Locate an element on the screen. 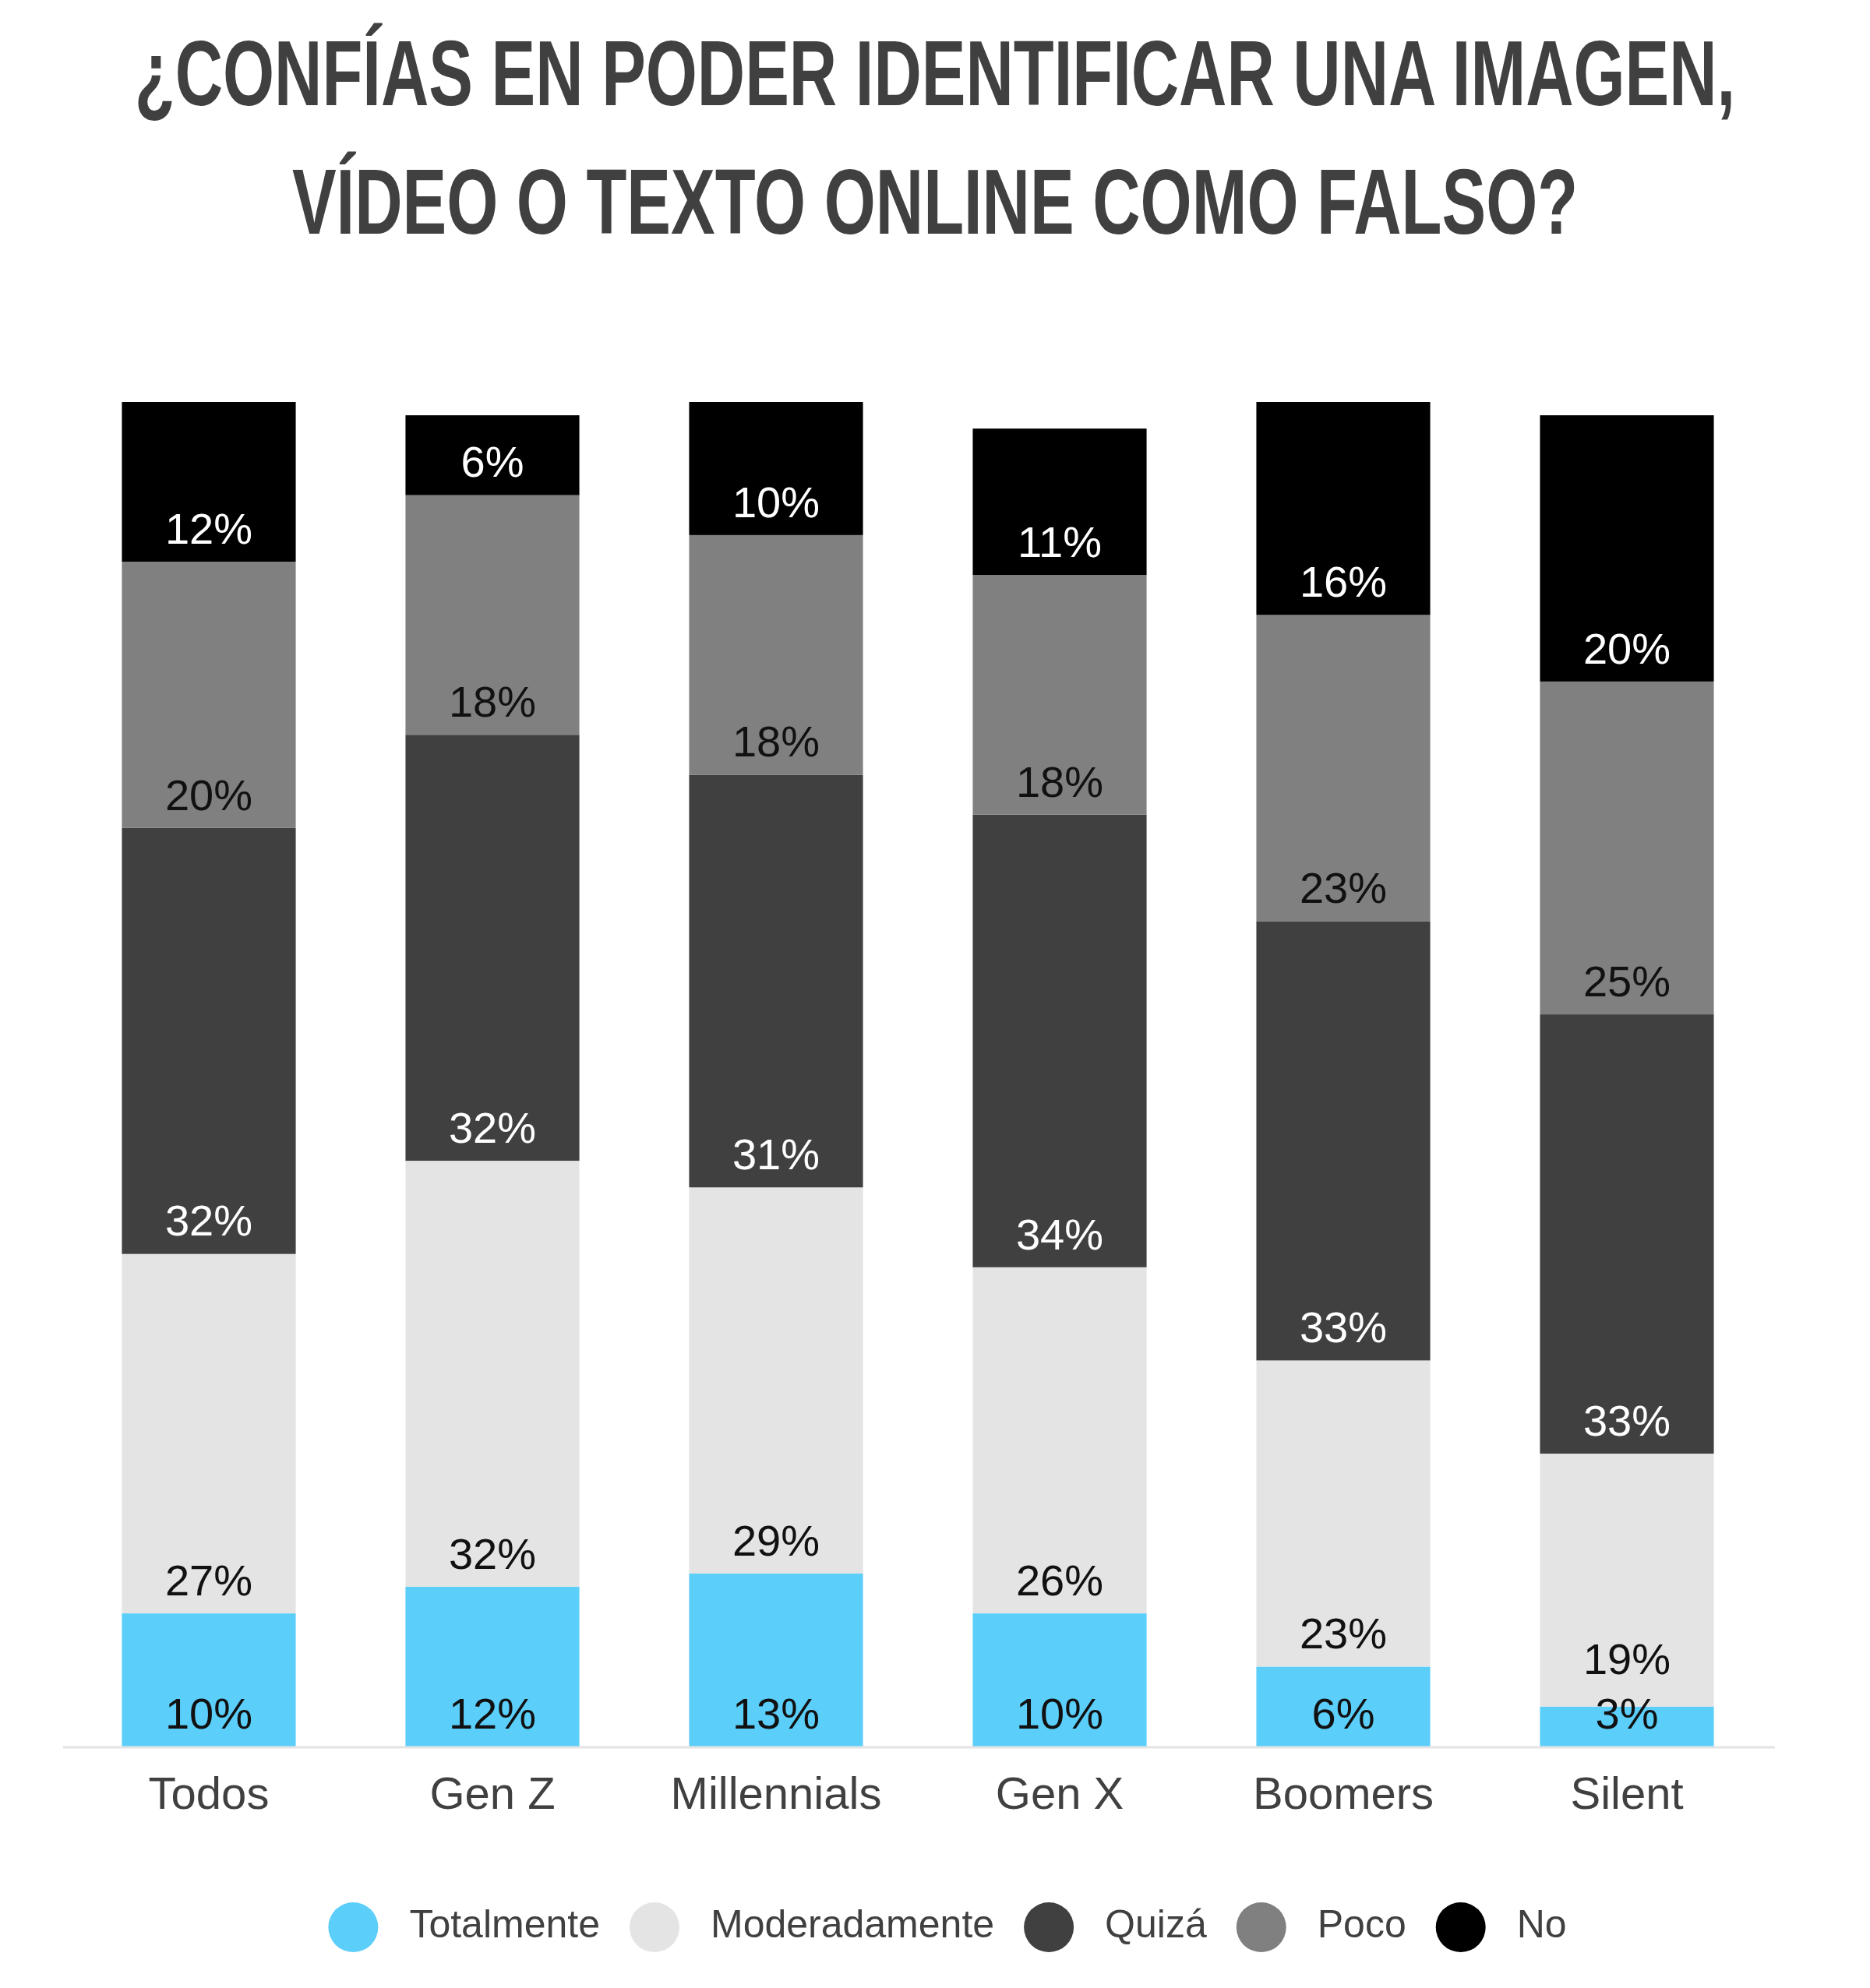  x-tick-label: Todos is located at coordinates (209, 1793).